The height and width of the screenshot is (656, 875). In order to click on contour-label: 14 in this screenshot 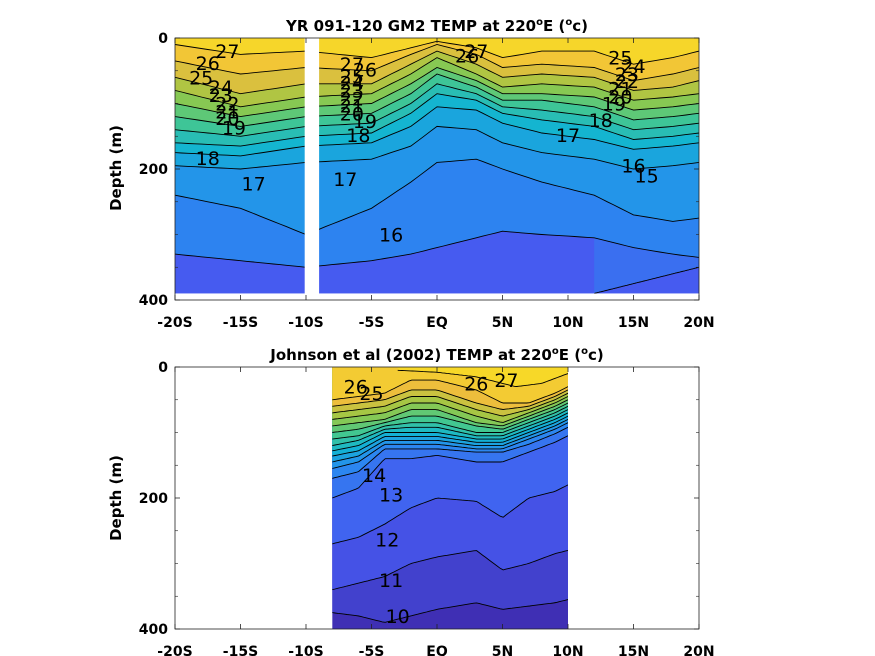, I will do `click(374, 476)`.